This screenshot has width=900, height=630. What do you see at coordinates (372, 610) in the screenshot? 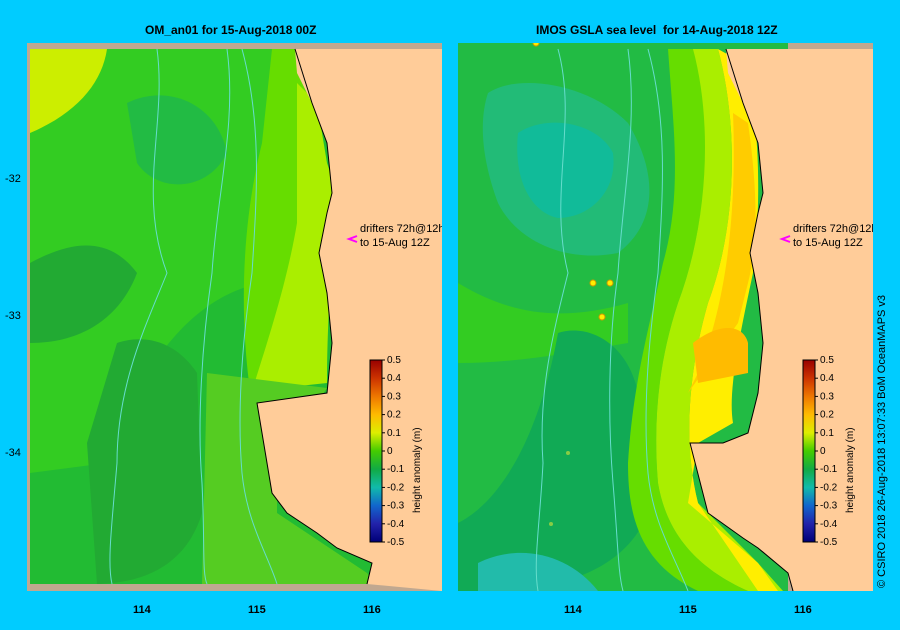
I see `lon-label-left-116: 116` at bounding box center [372, 610].